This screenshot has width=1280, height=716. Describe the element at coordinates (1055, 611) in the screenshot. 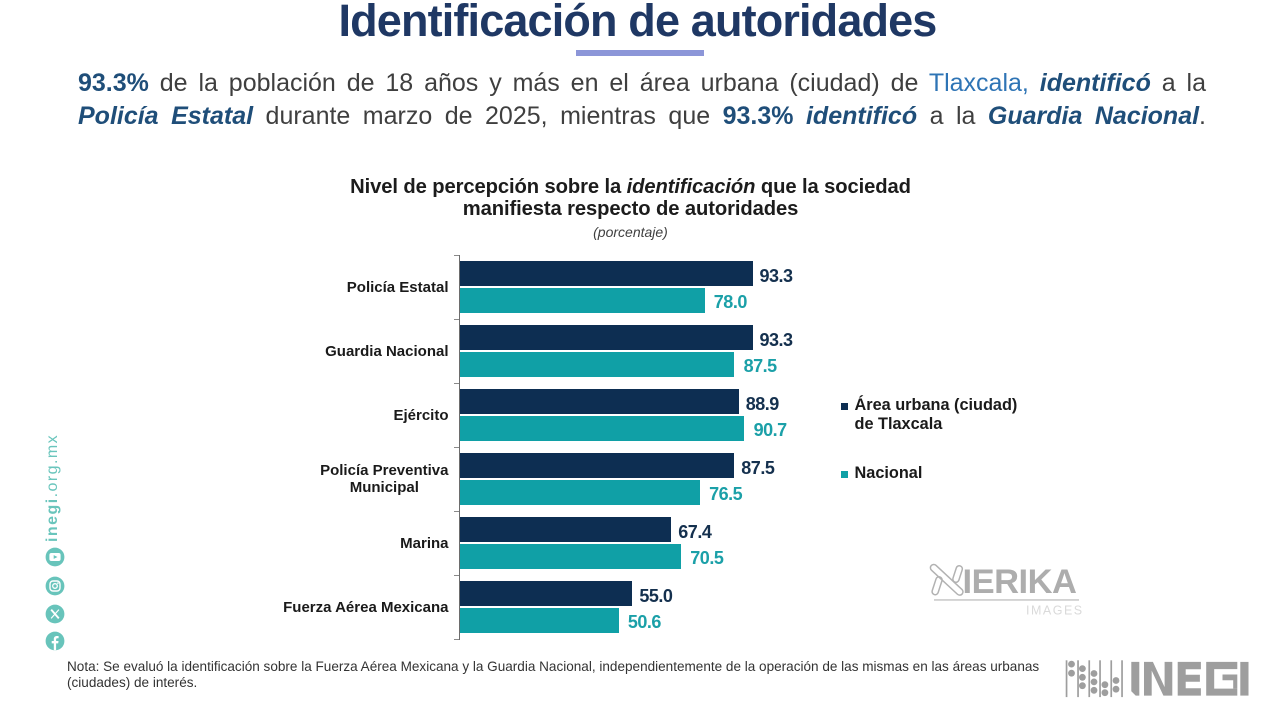

I see `svg-text: IMAGES` at that location.